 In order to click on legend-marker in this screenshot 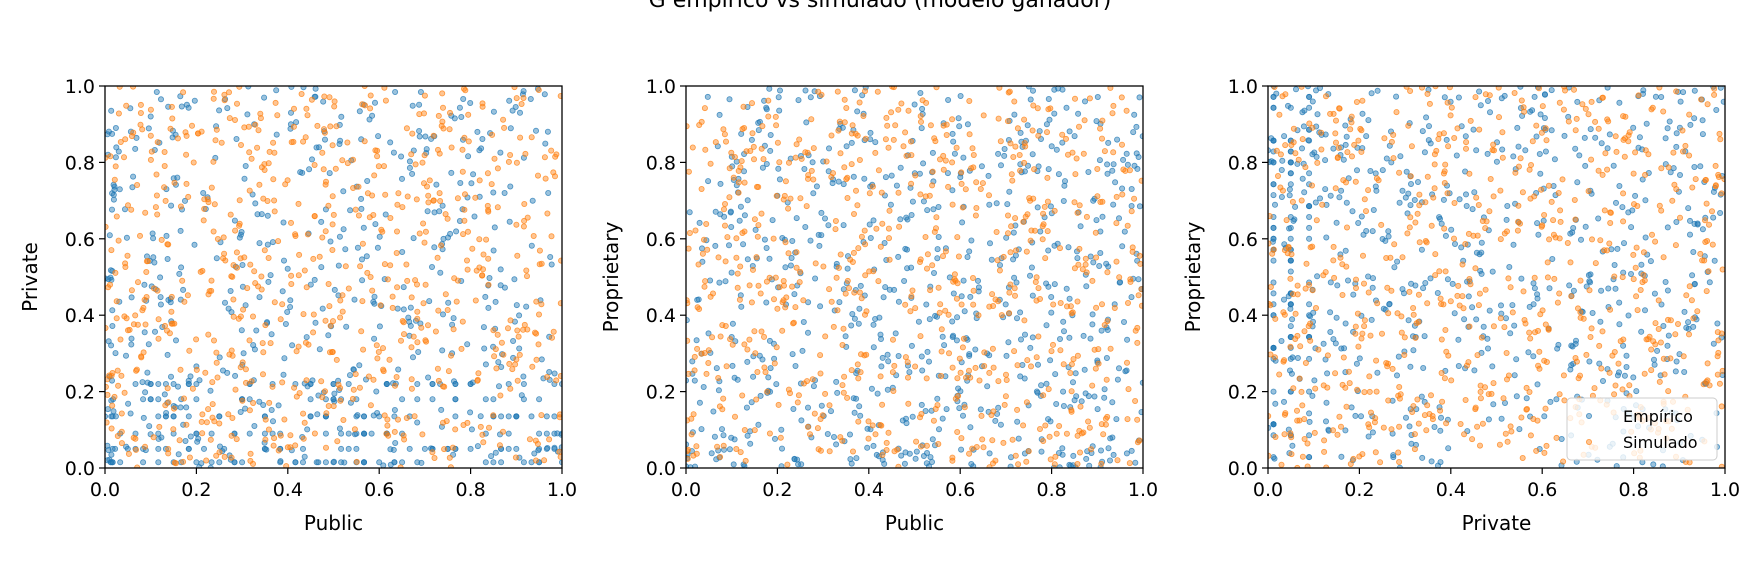, I will do `click(1589, 415)`.